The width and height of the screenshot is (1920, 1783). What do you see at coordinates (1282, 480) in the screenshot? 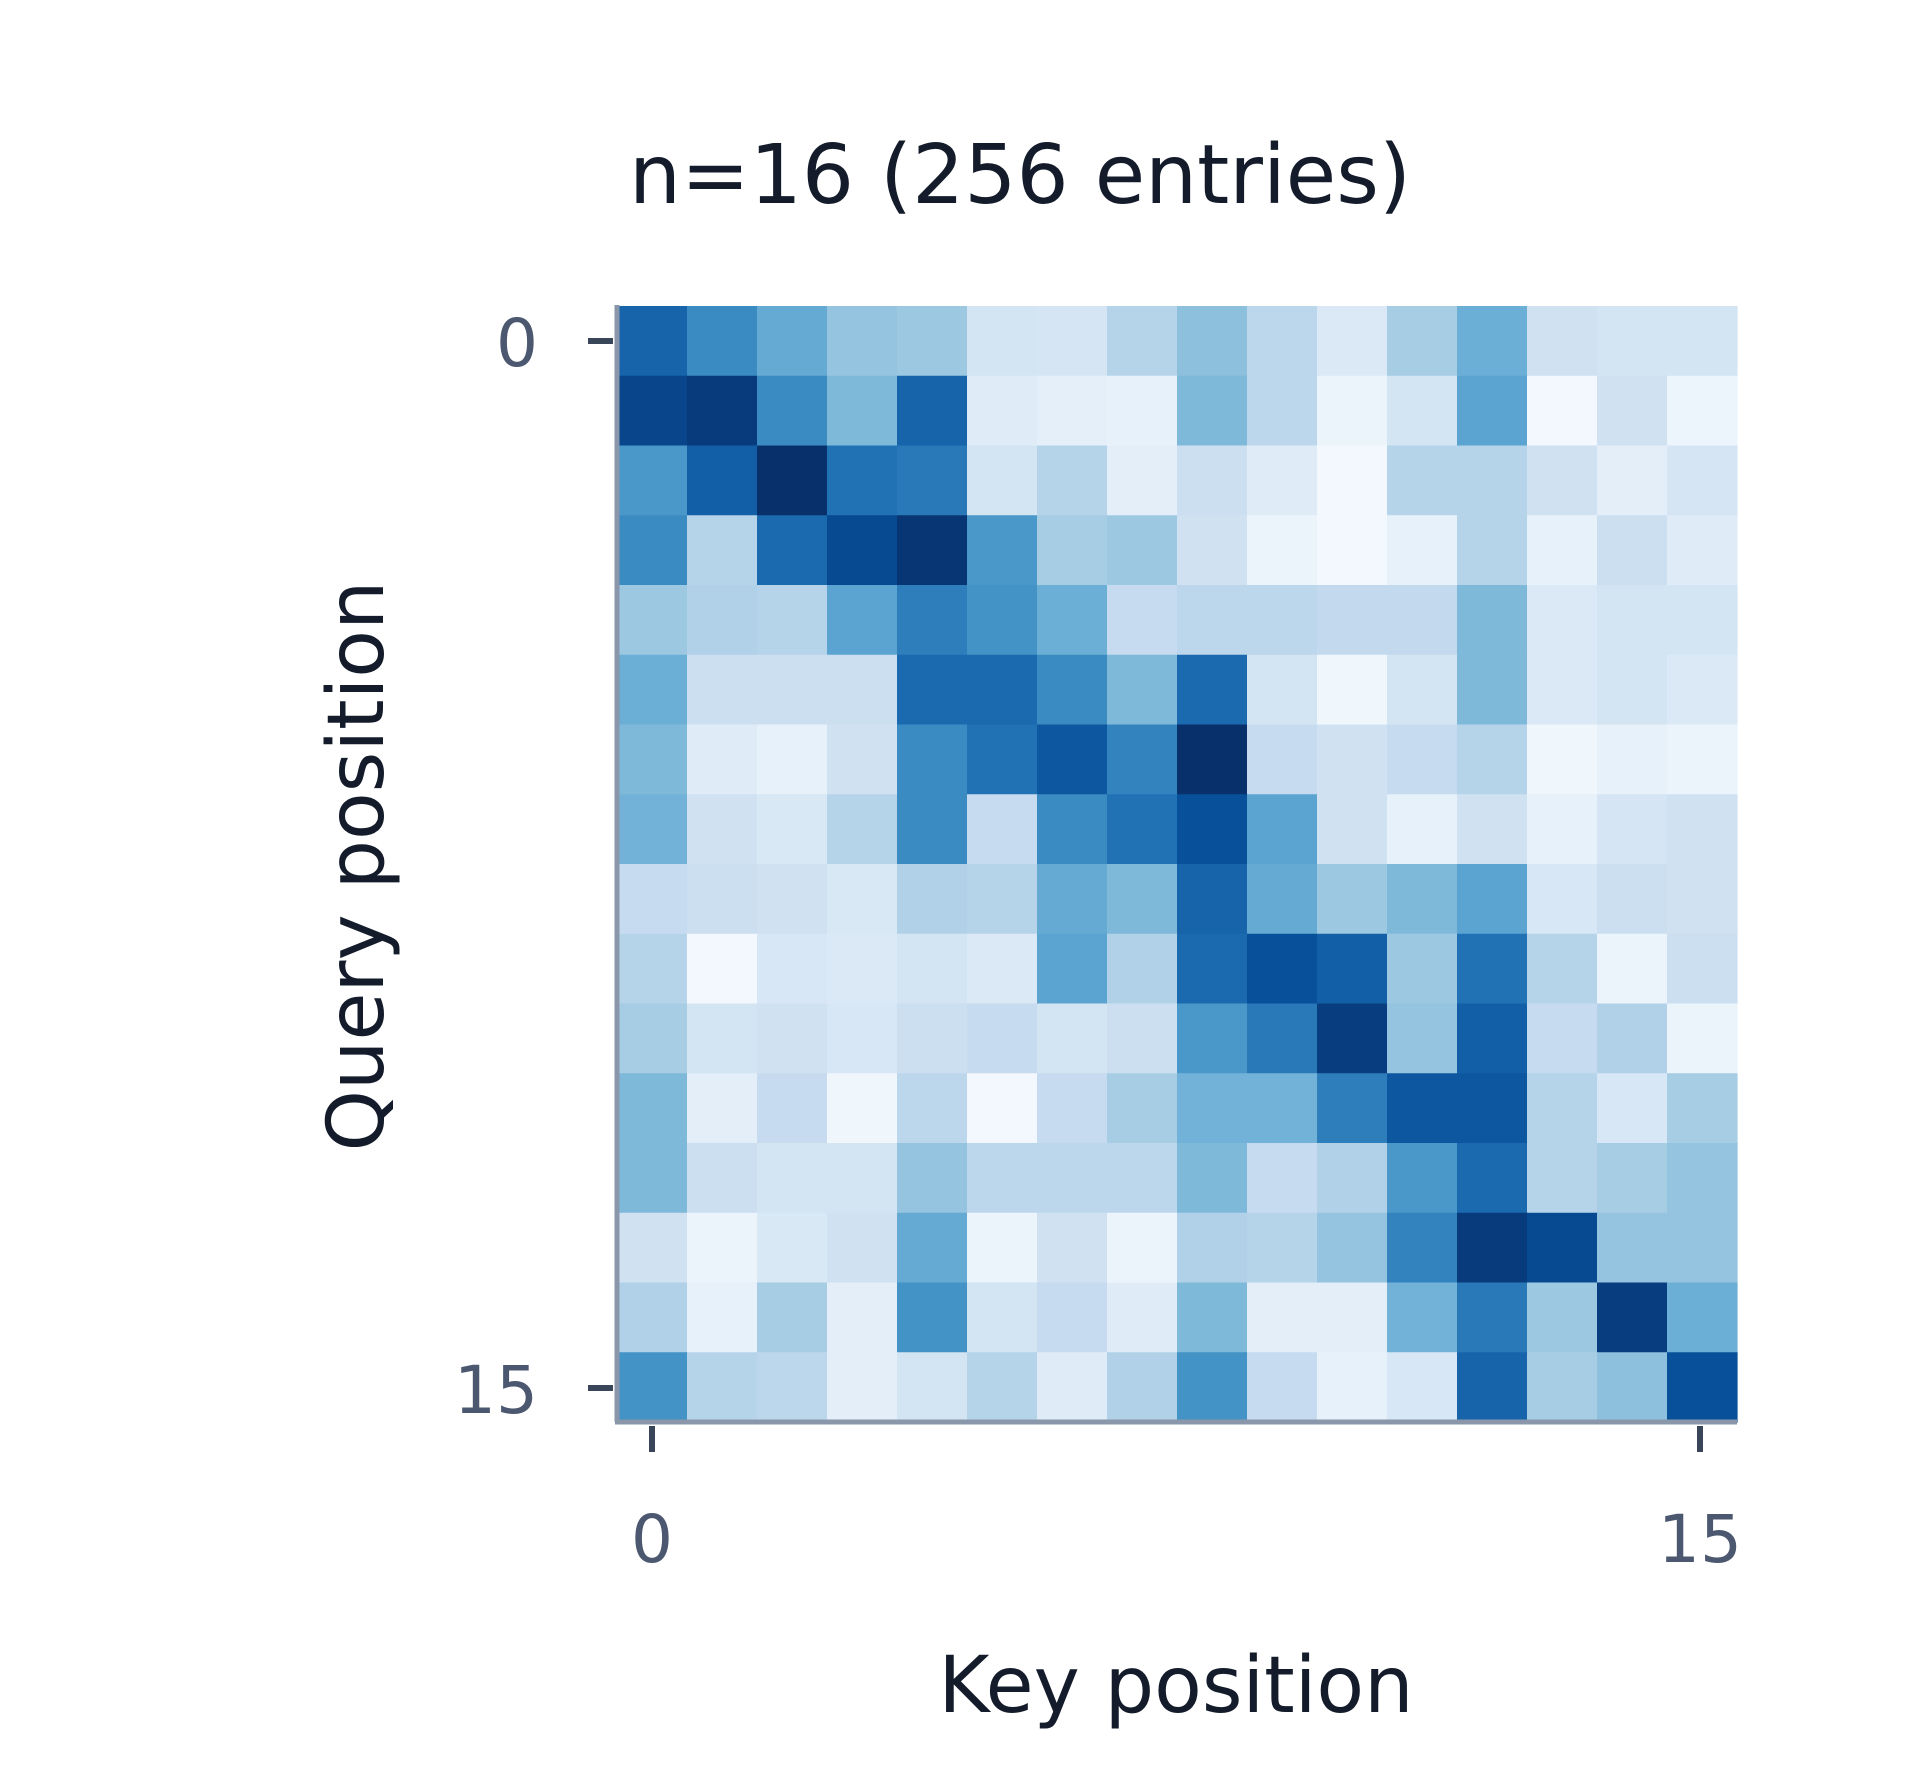
I see `heatmap-cell-r2-c9` at bounding box center [1282, 480].